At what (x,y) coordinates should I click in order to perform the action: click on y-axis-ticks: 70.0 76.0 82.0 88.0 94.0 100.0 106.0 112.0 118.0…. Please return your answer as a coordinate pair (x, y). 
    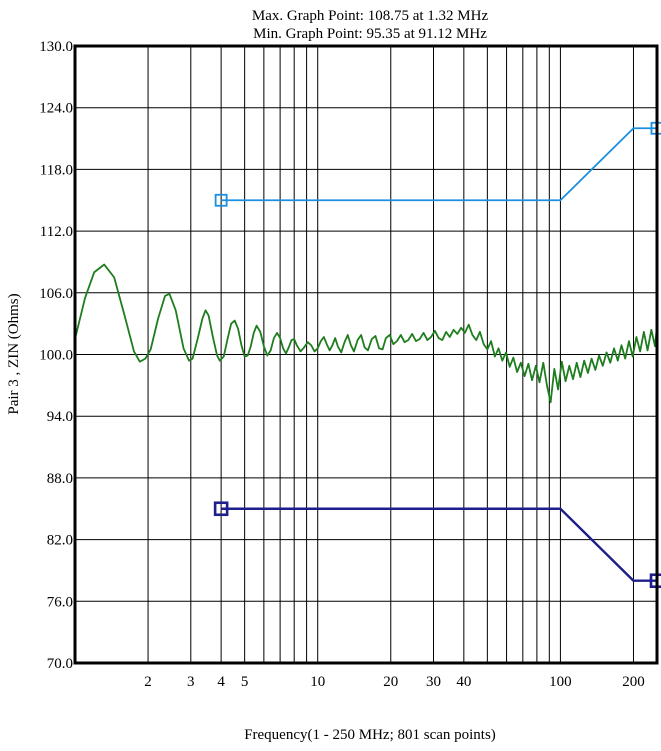
    Looking at the image, I should click on (56, 355).